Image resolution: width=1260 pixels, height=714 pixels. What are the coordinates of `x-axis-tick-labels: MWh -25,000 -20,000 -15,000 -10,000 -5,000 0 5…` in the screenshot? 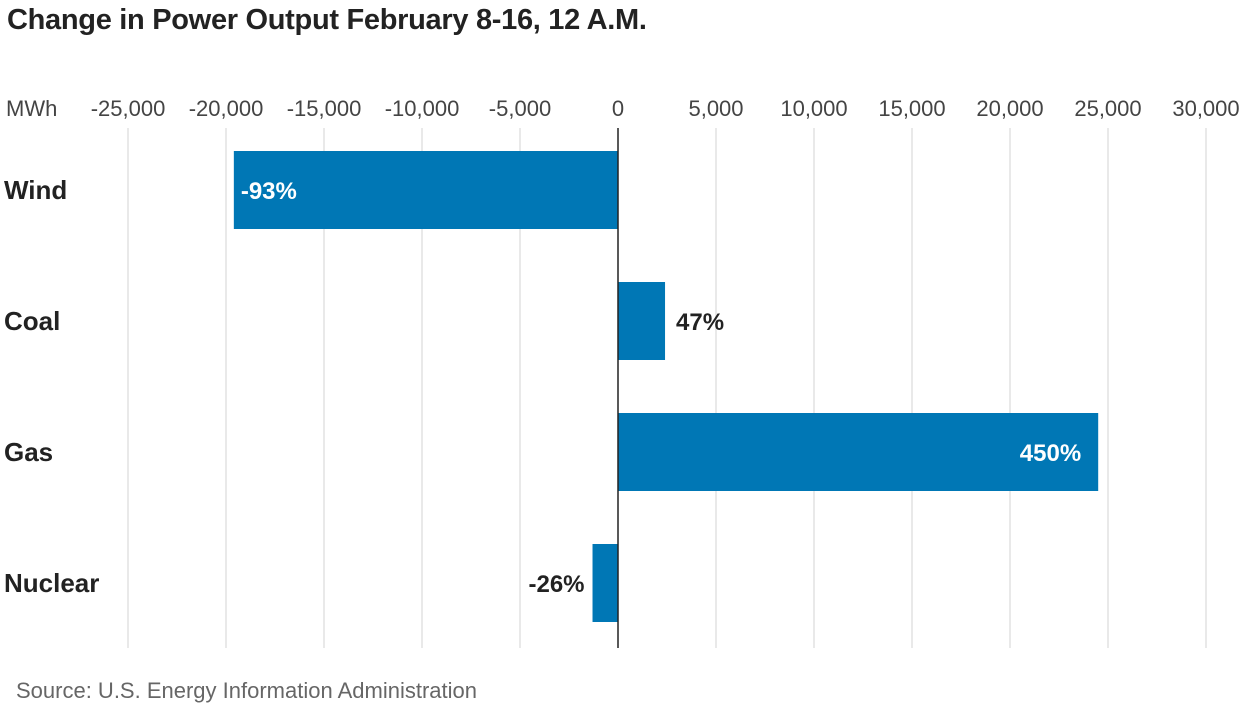 It's located at (623, 108).